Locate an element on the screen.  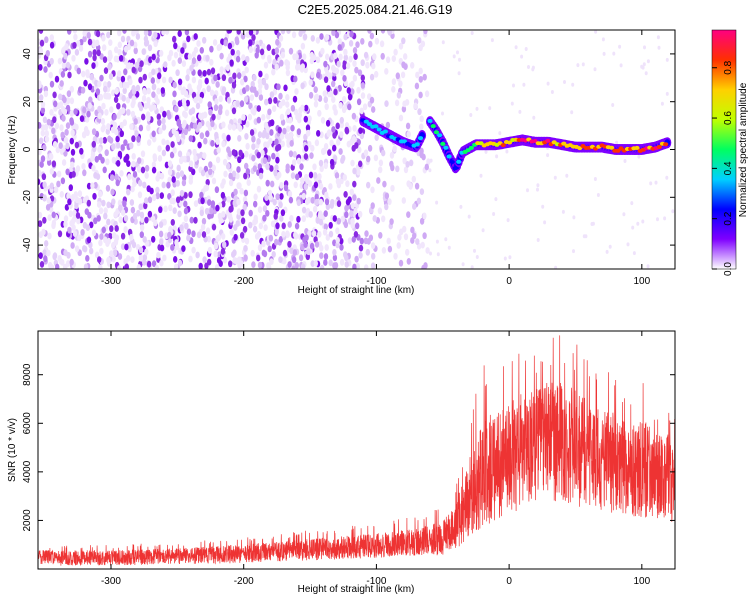
colorbar-tick-label: 0.4 is located at coordinates (728, 168).